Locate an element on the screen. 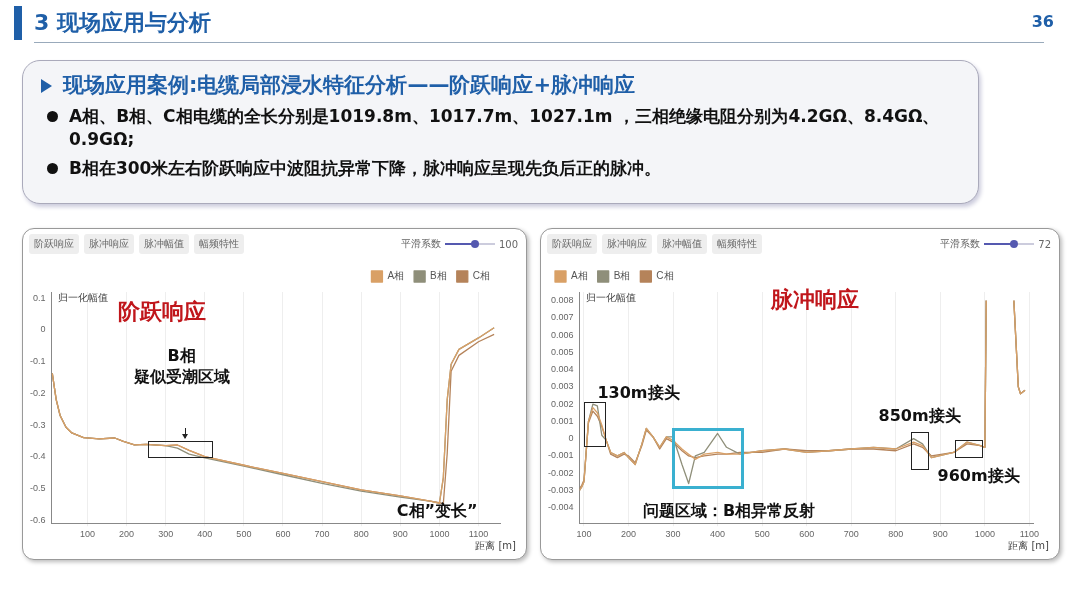 This screenshot has height=608, width=1080. annotation: 130m接头 is located at coordinates (638, 392).